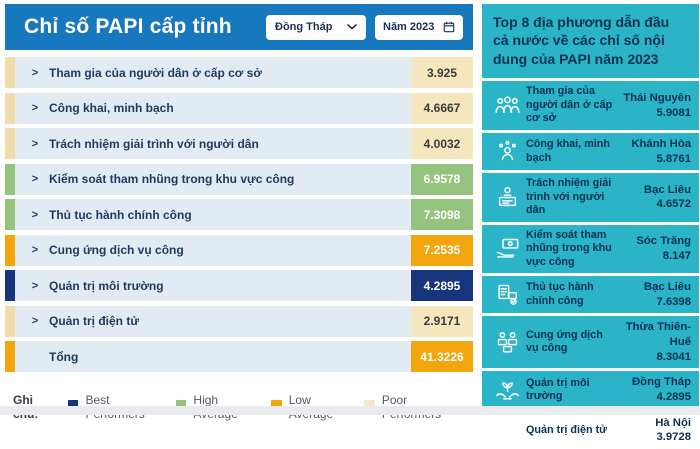  I want to click on top8-value: 7.6398, so click(673, 301).